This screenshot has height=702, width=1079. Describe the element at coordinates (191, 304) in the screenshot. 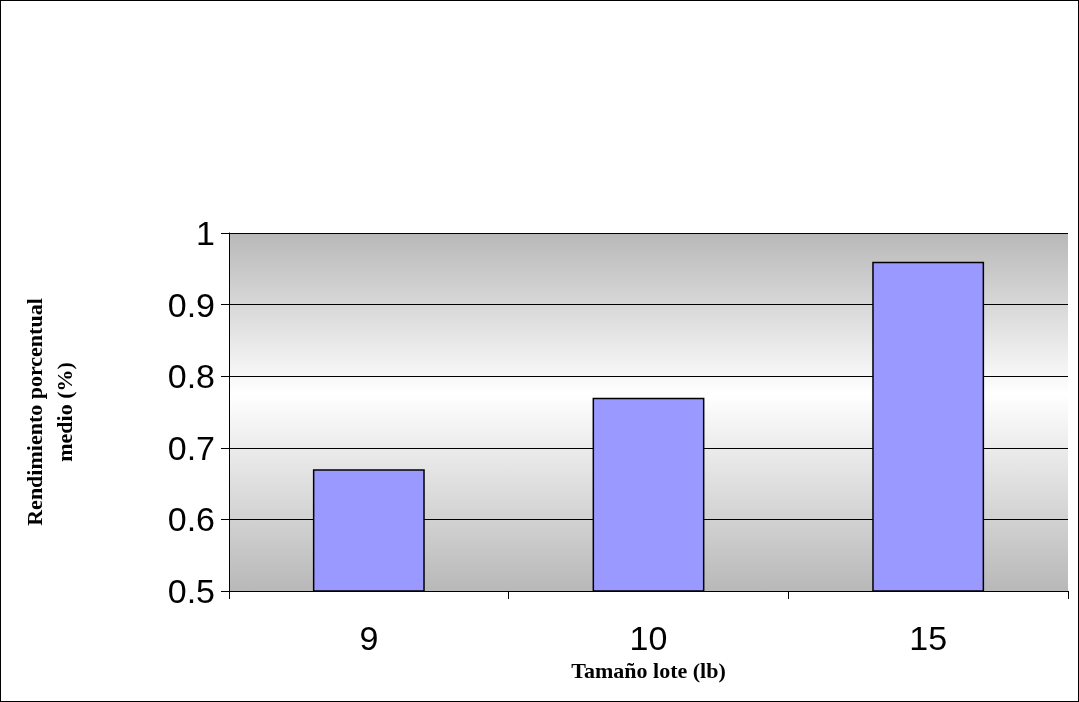

I see `y-tick-label: 0.9` at that location.